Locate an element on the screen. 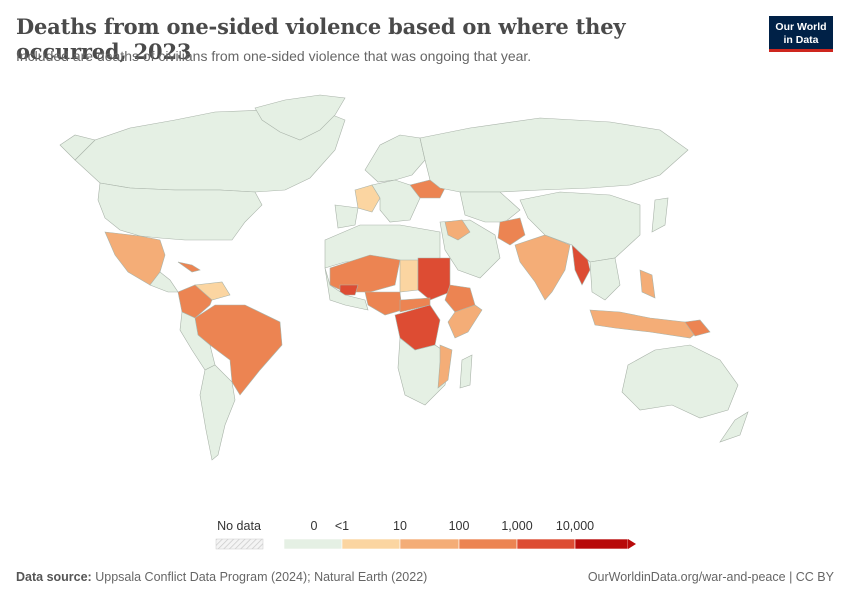  legend-bins: 0 <1 10 100 1,000 10,000 is located at coordinates (459, 534).